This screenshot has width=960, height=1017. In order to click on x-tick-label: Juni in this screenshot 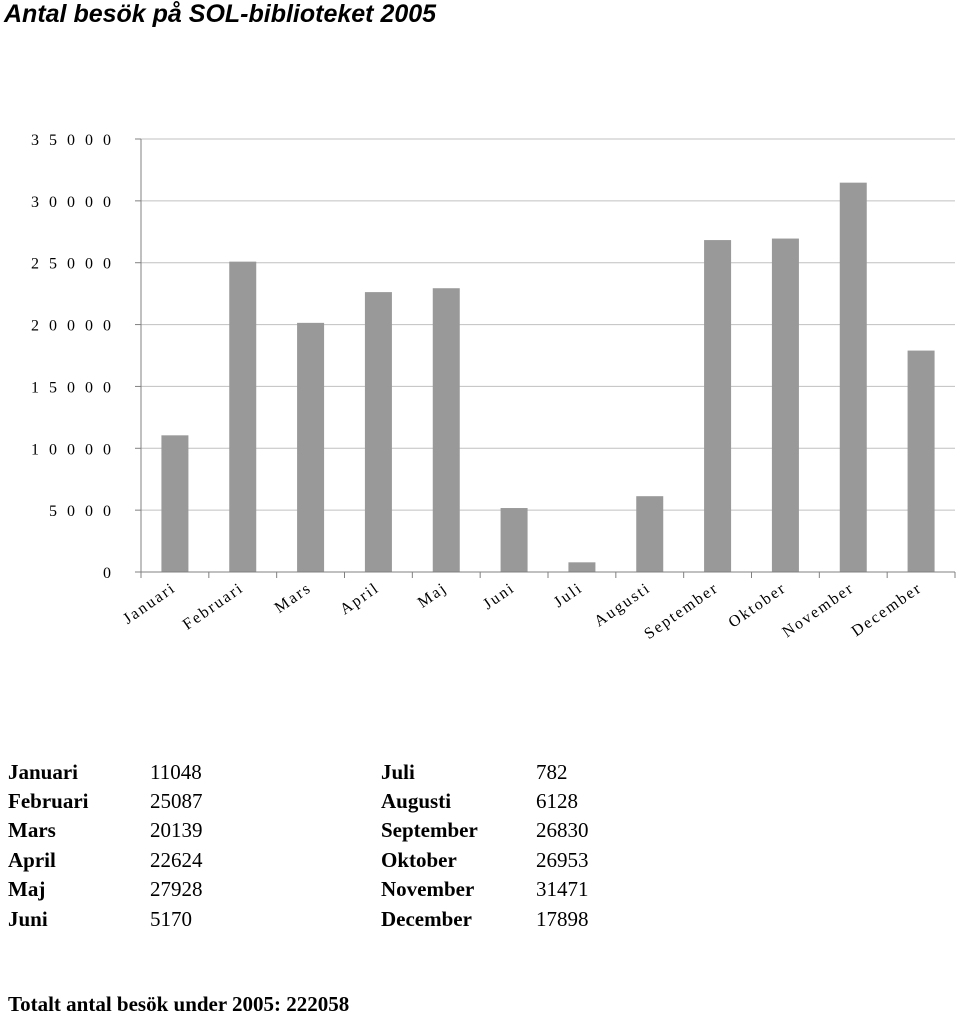, I will do `click(499, 596)`.